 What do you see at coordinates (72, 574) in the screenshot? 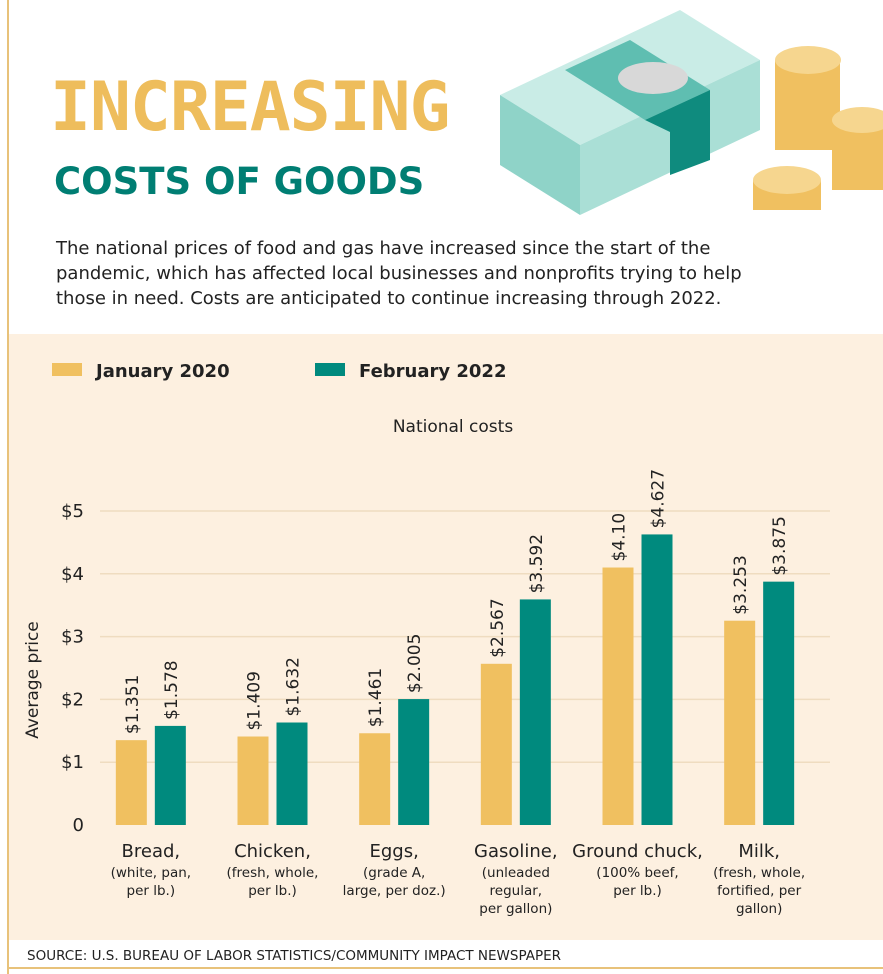
I see `y-tick-label: $4` at bounding box center [72, 574].